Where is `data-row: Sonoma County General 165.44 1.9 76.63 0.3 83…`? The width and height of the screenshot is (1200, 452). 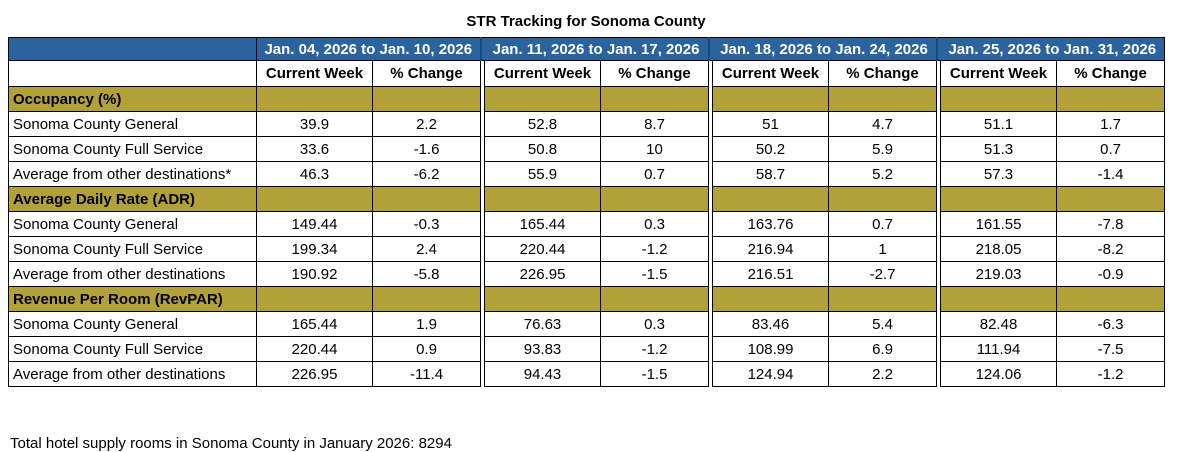 data-row: Sonoma County General 165.44 1.9 76.63 0.3 83… is located at coordinates (587, 324).